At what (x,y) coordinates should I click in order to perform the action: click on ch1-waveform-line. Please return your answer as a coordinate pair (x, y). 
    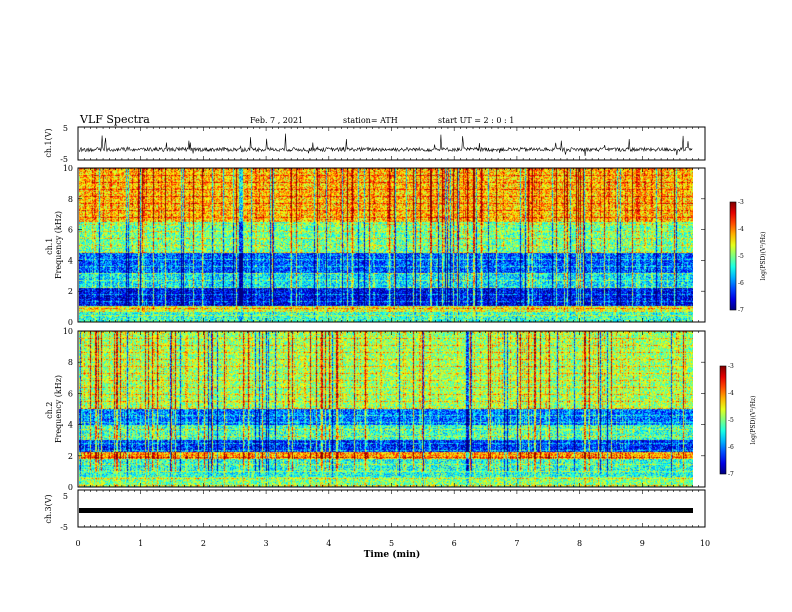
    Looking at the image, I should click on (385, 145).